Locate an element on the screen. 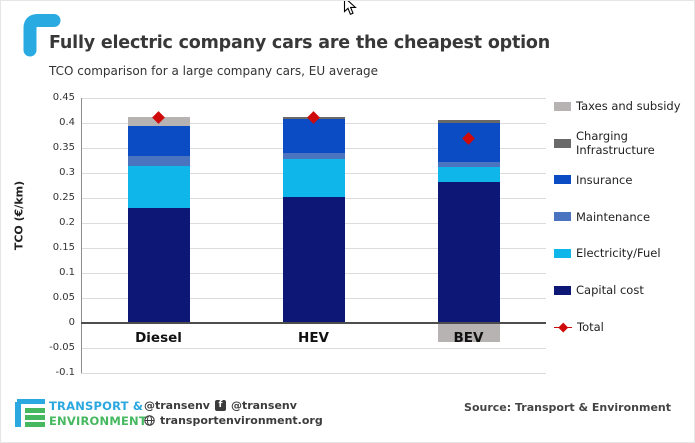 This screenshot has height=443, width=695. bar-segment-capital-cost-bev is located at coordinates (468, 252).